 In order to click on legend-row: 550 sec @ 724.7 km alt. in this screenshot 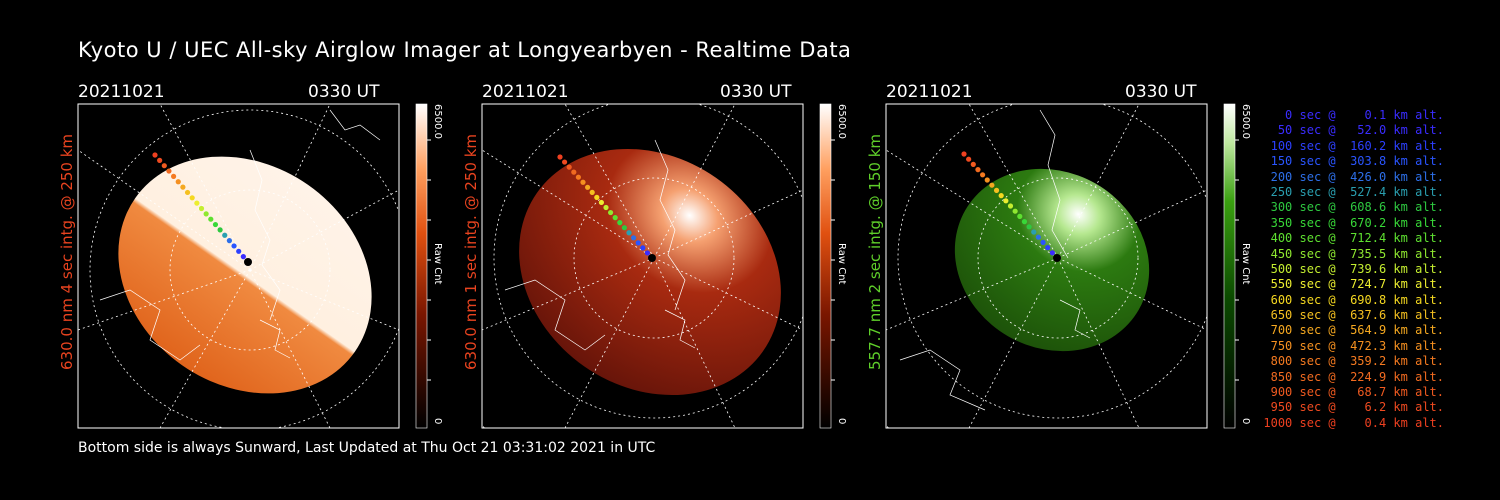, I will do `click(1353, 284)`.